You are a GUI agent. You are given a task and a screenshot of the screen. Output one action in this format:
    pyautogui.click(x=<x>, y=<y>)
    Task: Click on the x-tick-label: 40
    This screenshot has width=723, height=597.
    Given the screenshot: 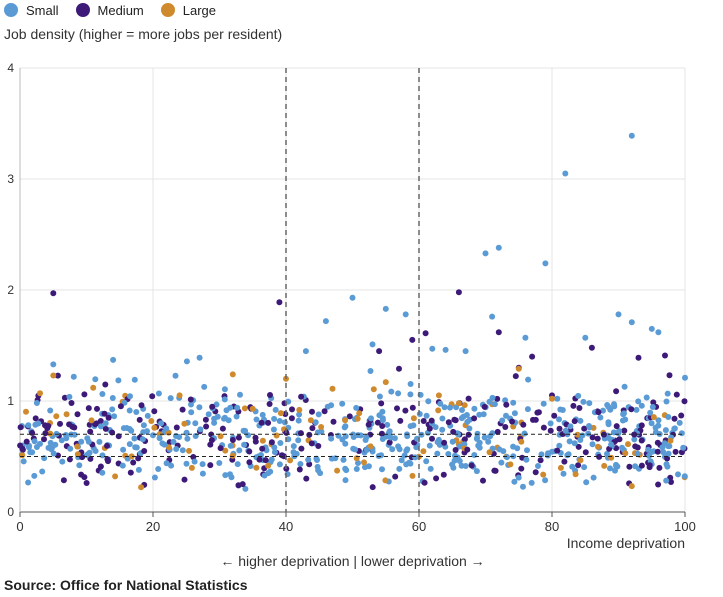 What is the action you would take?
    pyautogui.click(x=286, y=526)
    